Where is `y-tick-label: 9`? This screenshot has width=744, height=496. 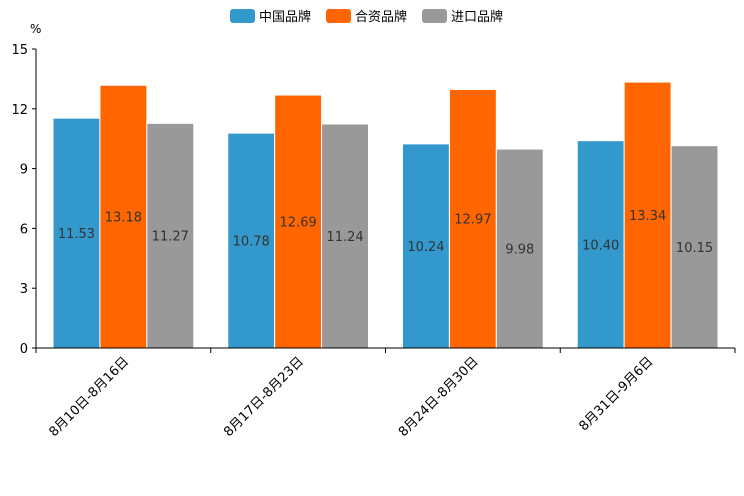
y-tick-label: 9 is located at coordinates (24, 170).